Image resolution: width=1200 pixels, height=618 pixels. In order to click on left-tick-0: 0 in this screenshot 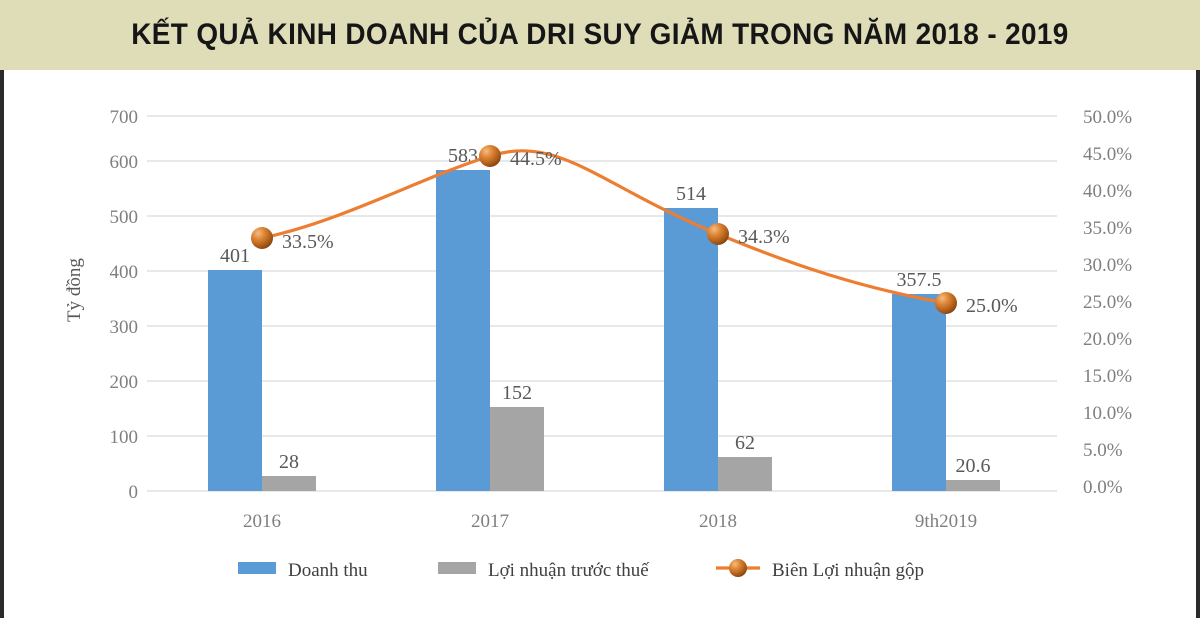, I will do `click(134, 492)`.